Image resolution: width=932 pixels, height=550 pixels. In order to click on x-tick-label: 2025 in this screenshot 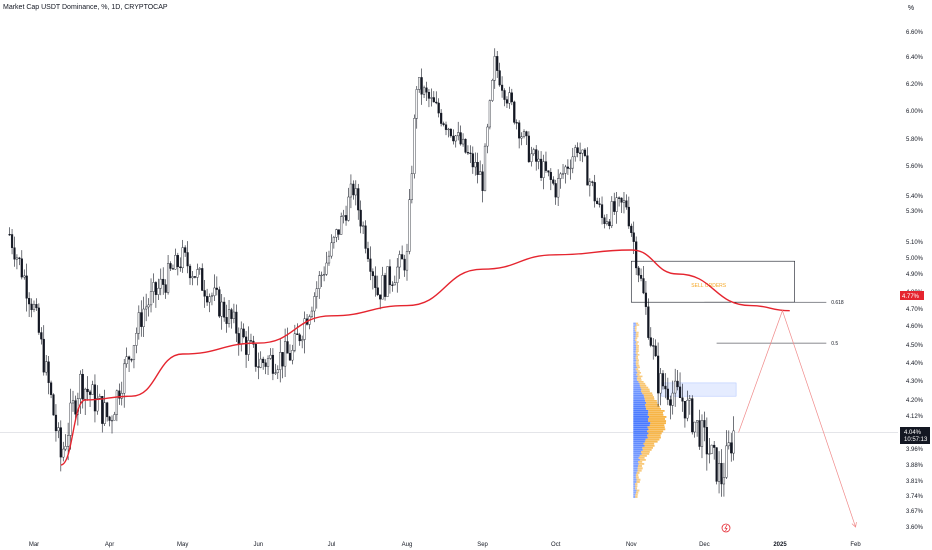, I will do `click(780, 545)`.